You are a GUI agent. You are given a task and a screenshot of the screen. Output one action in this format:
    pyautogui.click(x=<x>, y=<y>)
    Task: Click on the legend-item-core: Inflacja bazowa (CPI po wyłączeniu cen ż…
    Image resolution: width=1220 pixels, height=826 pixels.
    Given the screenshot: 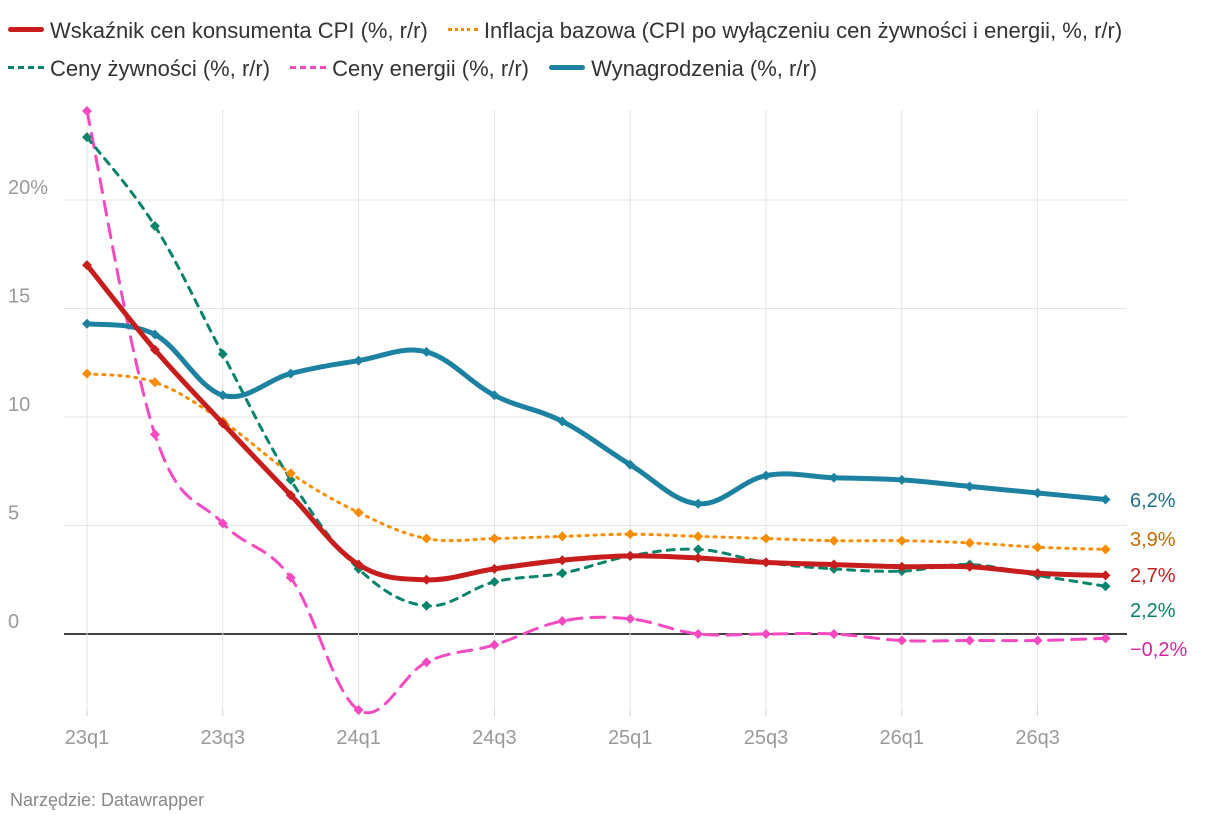 What is the action you would take?
    pyautogui.click(x=784, y=31)
    